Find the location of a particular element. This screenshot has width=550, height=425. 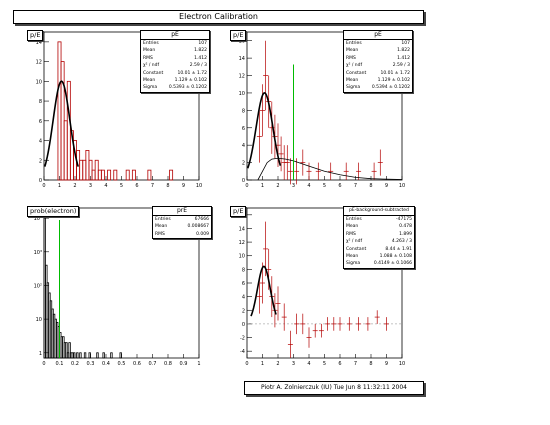

stats-row: Mean 1.129 ± 0.102 is located at coordinates (175, 80).